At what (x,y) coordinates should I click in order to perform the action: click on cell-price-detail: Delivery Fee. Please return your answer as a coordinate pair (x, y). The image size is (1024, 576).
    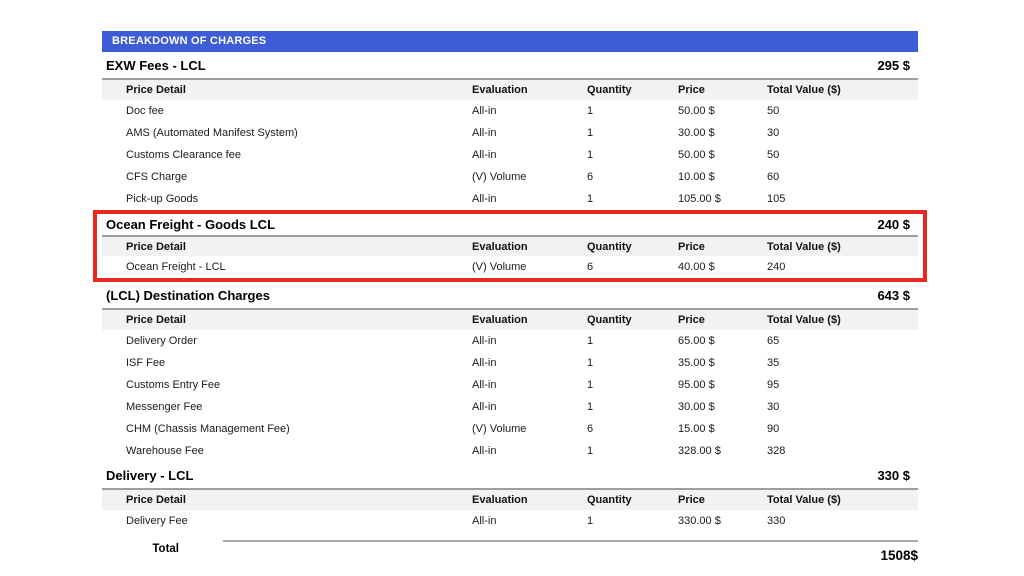
    Looking at the image, I should click on (157, 521).